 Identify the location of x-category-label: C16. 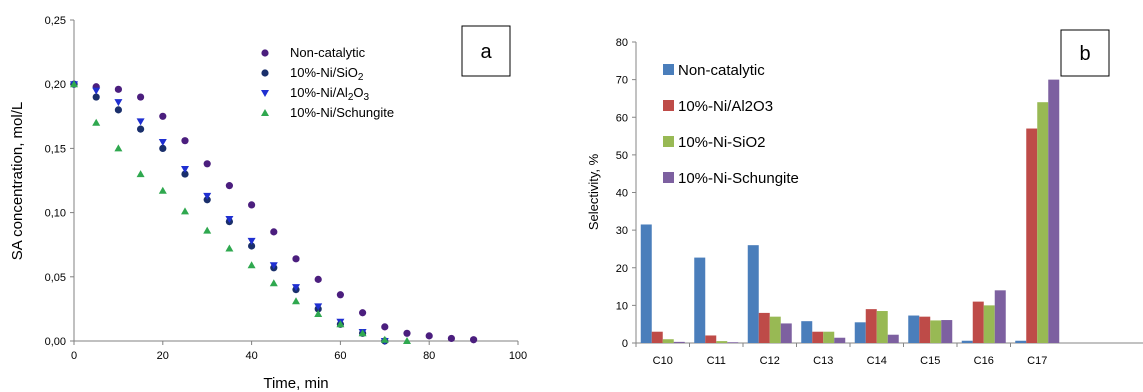
(984, 361).